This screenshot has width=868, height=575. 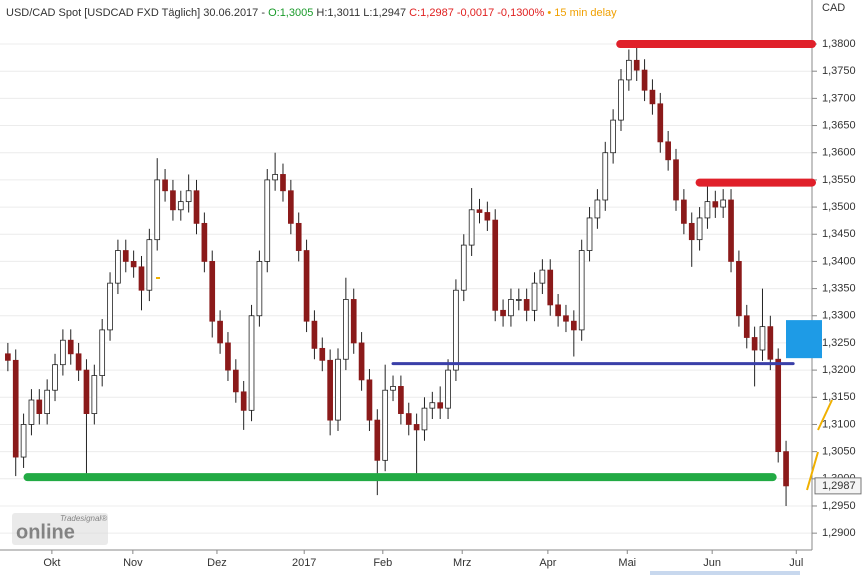 I want to click on y-tick-label: 1,3550, so click(x=839, y=180).